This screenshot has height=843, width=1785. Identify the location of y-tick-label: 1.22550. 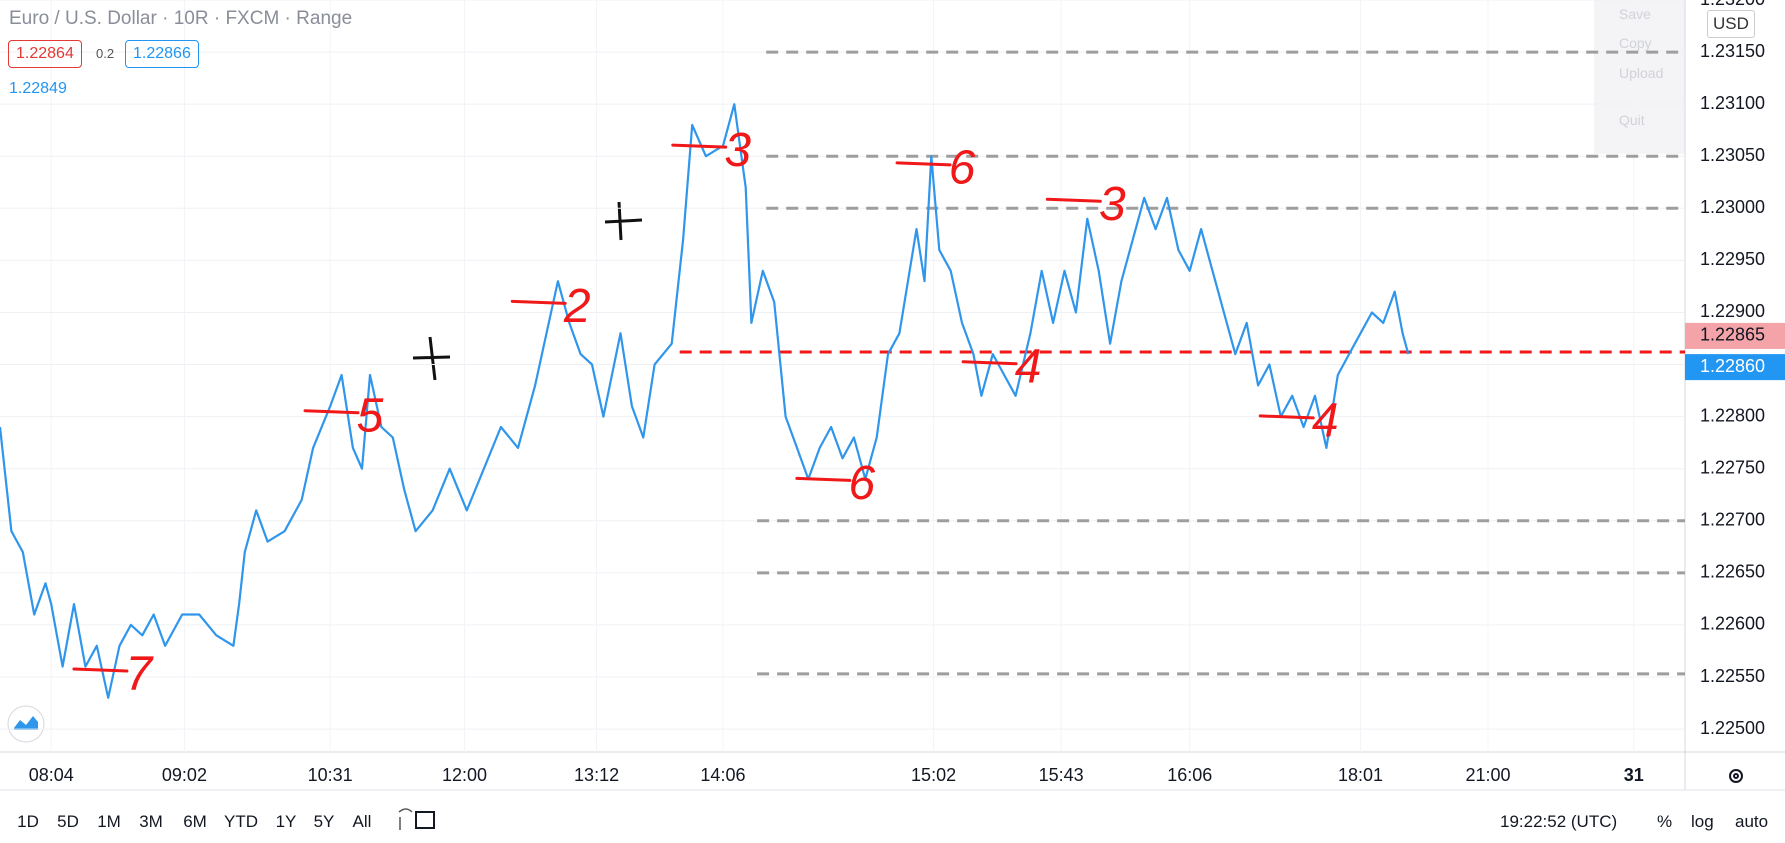
(1732, 676).